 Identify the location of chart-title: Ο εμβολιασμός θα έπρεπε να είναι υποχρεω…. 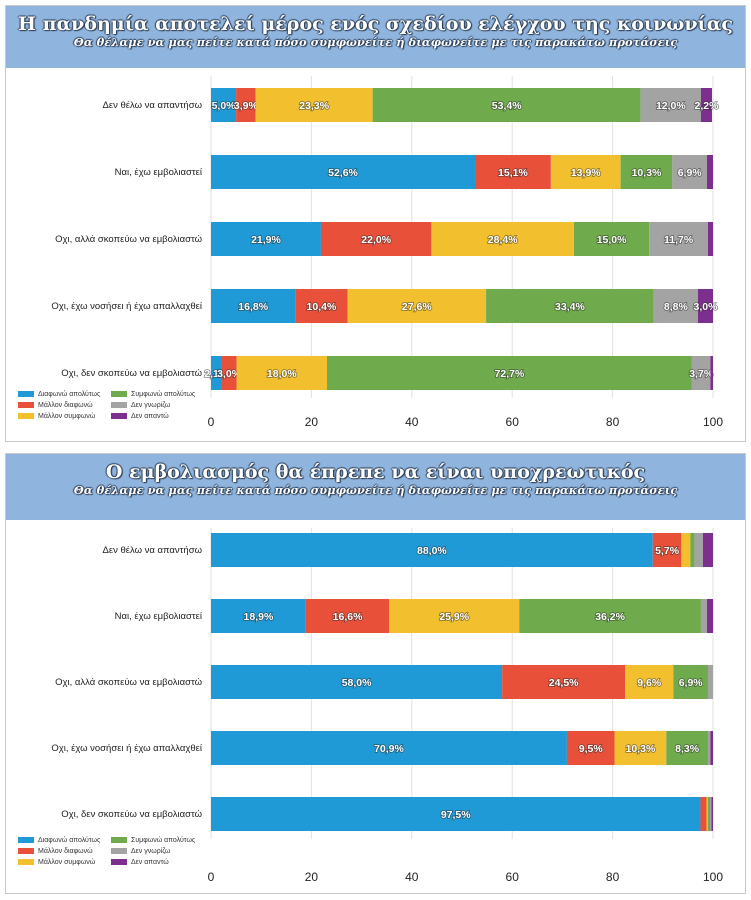
(375, 472).